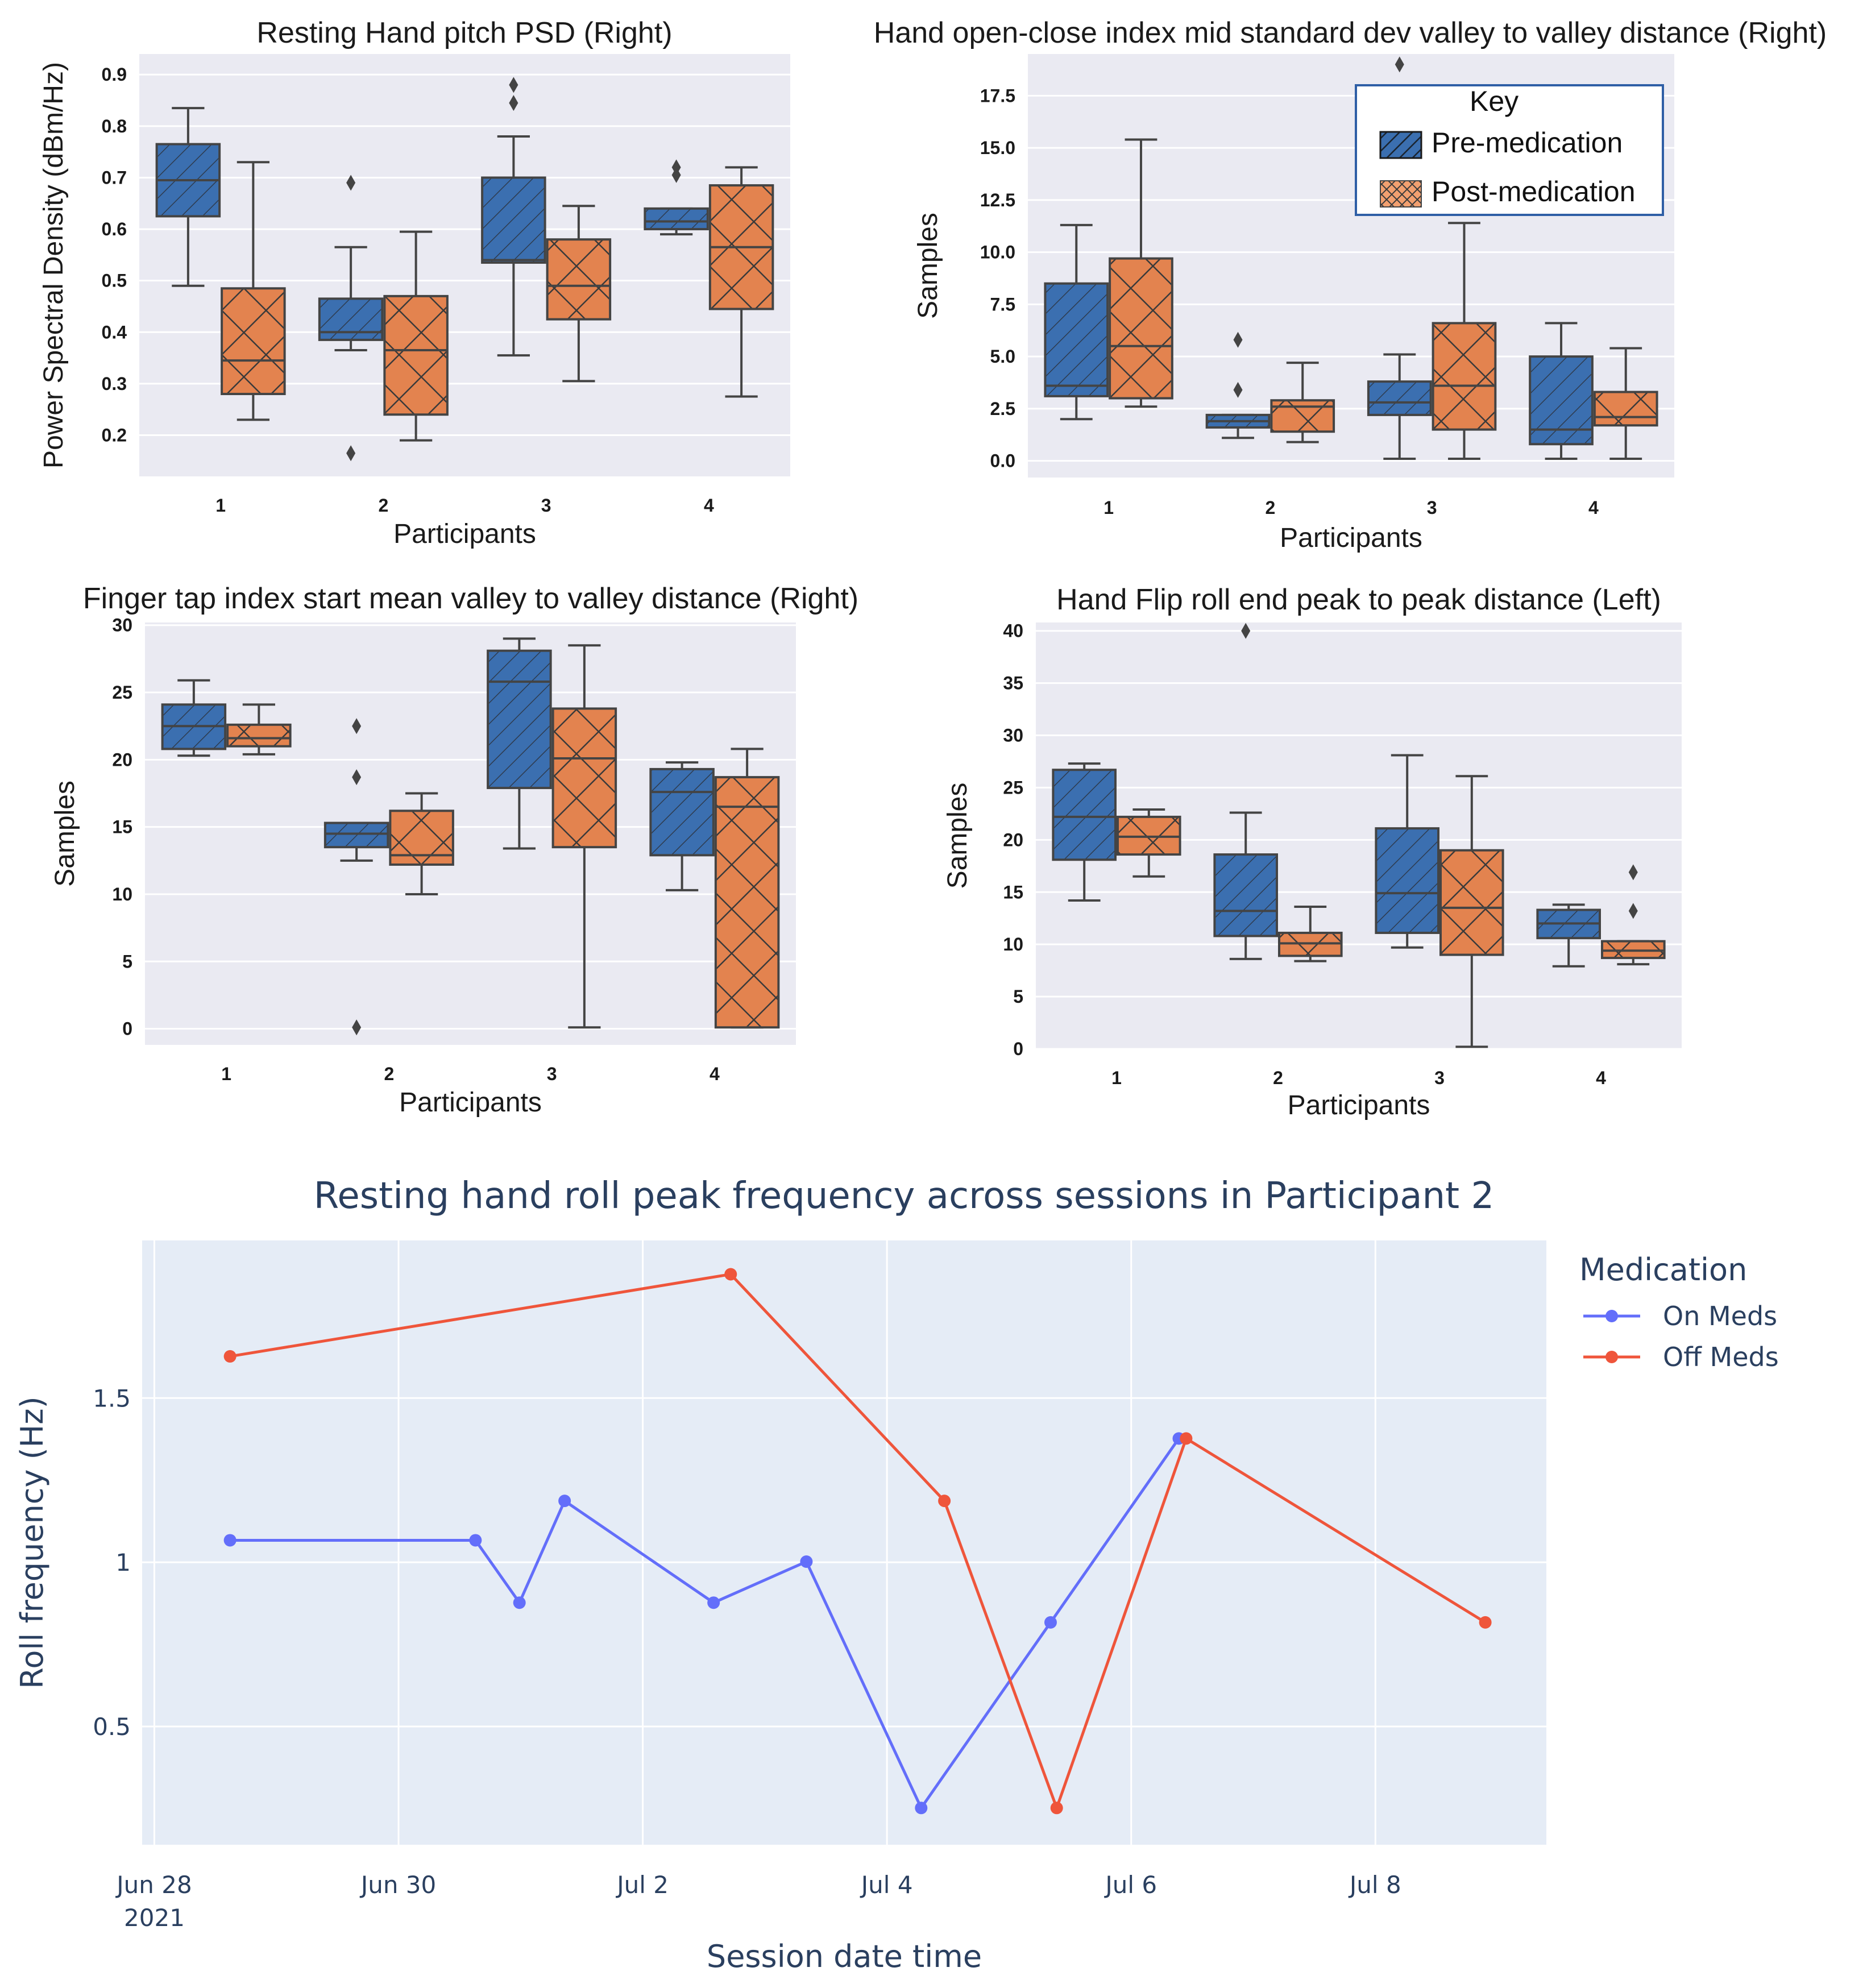 This screenshot has width=1867, height=1988. What do you see at coordinates (1401, 145) in the screenshot?
I see `key-swatch-pre` at bounding box center [1401, 145].